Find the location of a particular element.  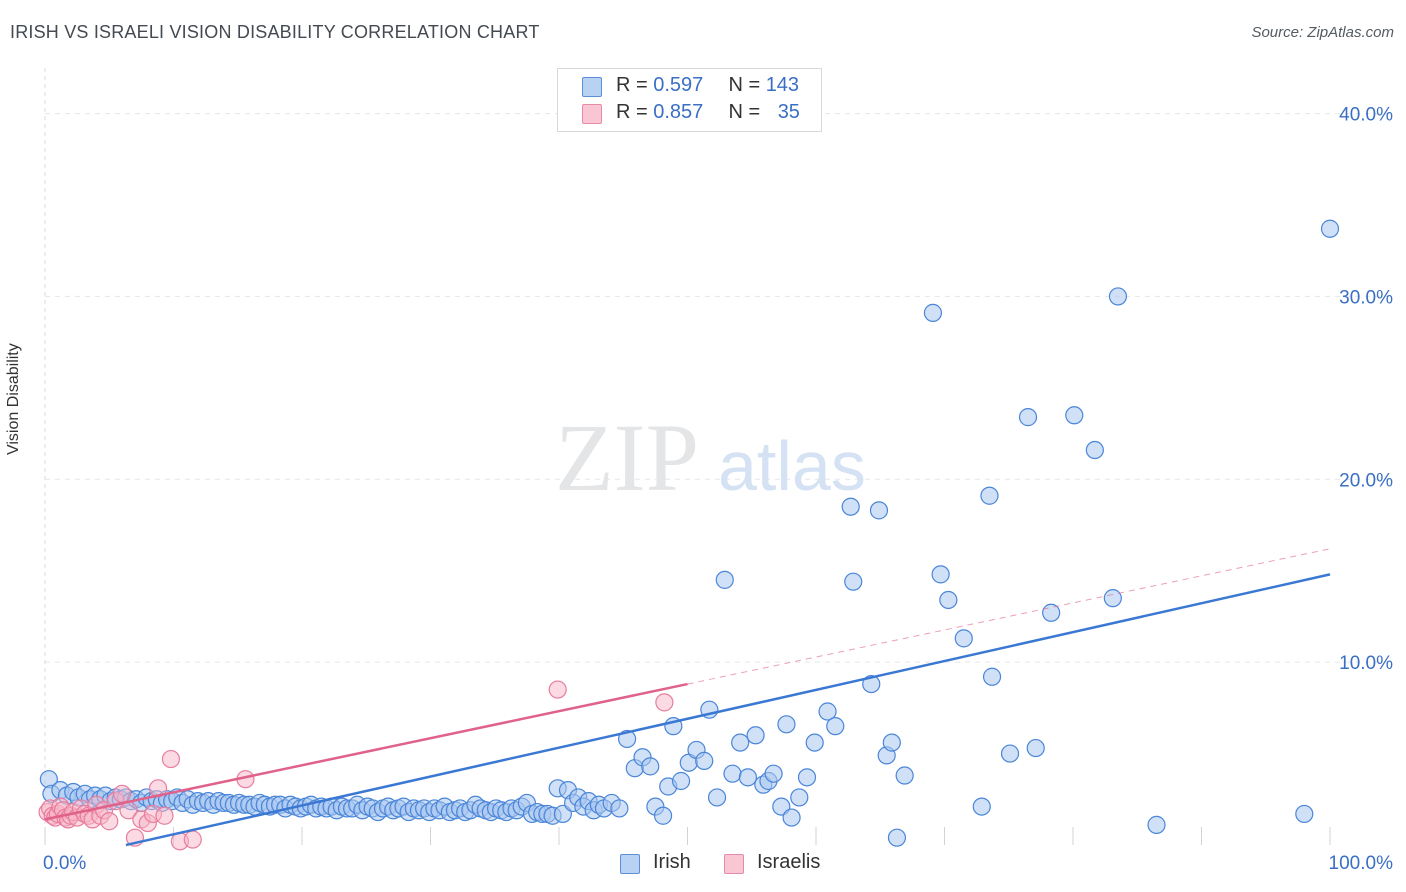

legend-irish-r-value: 0.597 is located at coordinates (678, 85).